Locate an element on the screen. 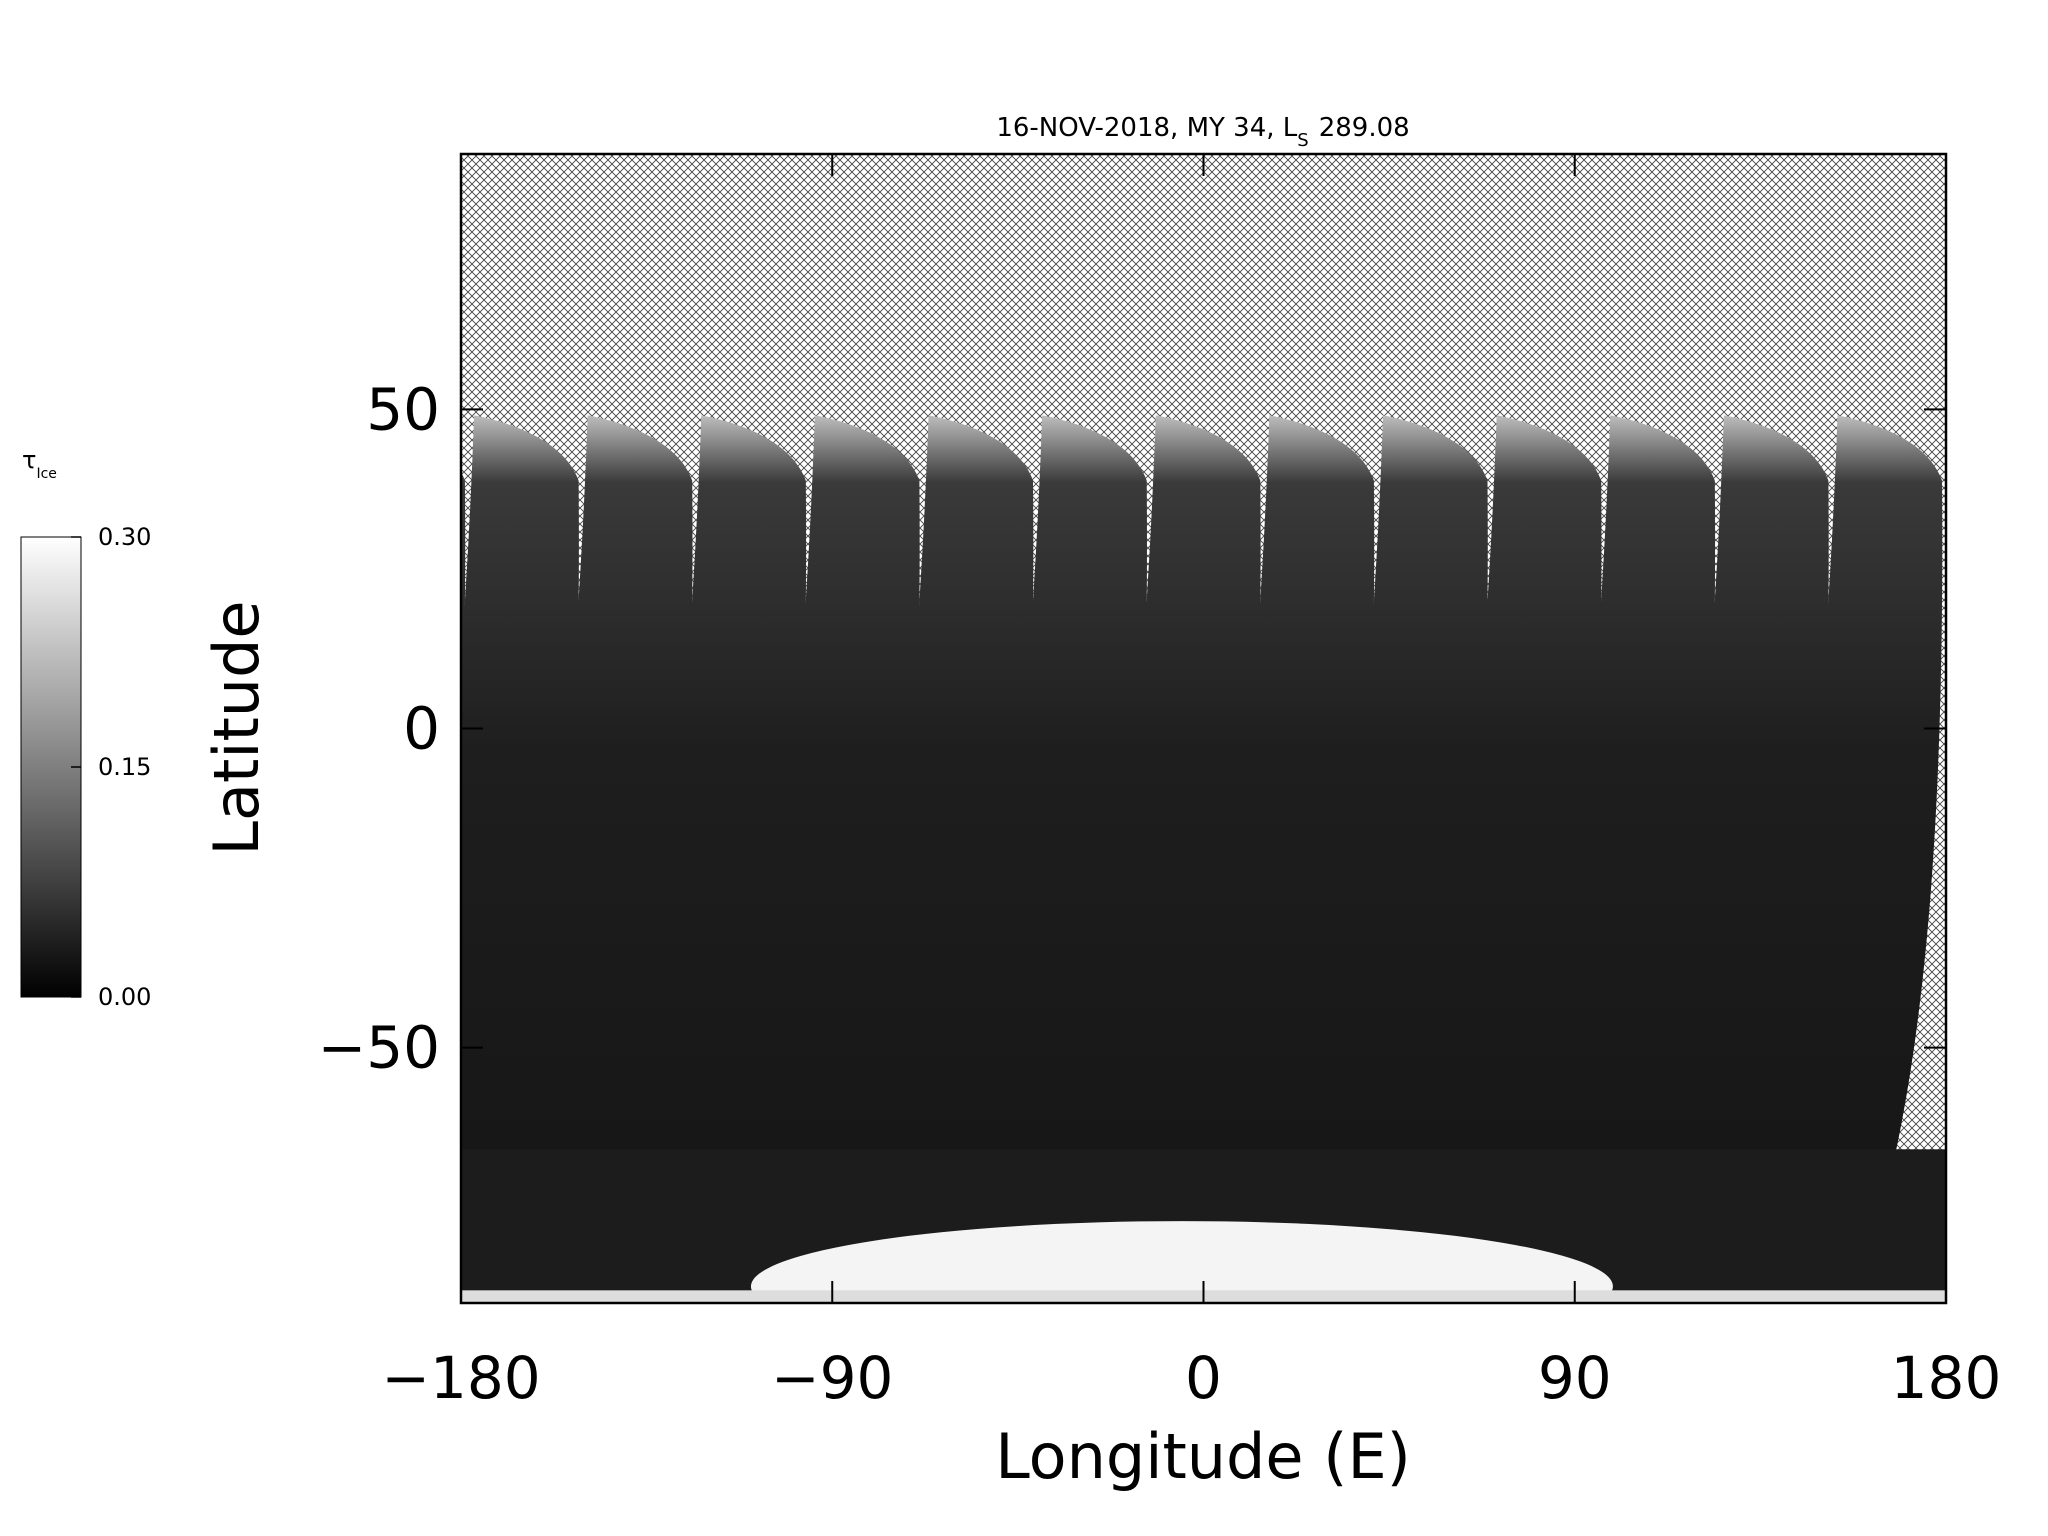  y-tick-label: −50 is located at coordinates (379, 1048).